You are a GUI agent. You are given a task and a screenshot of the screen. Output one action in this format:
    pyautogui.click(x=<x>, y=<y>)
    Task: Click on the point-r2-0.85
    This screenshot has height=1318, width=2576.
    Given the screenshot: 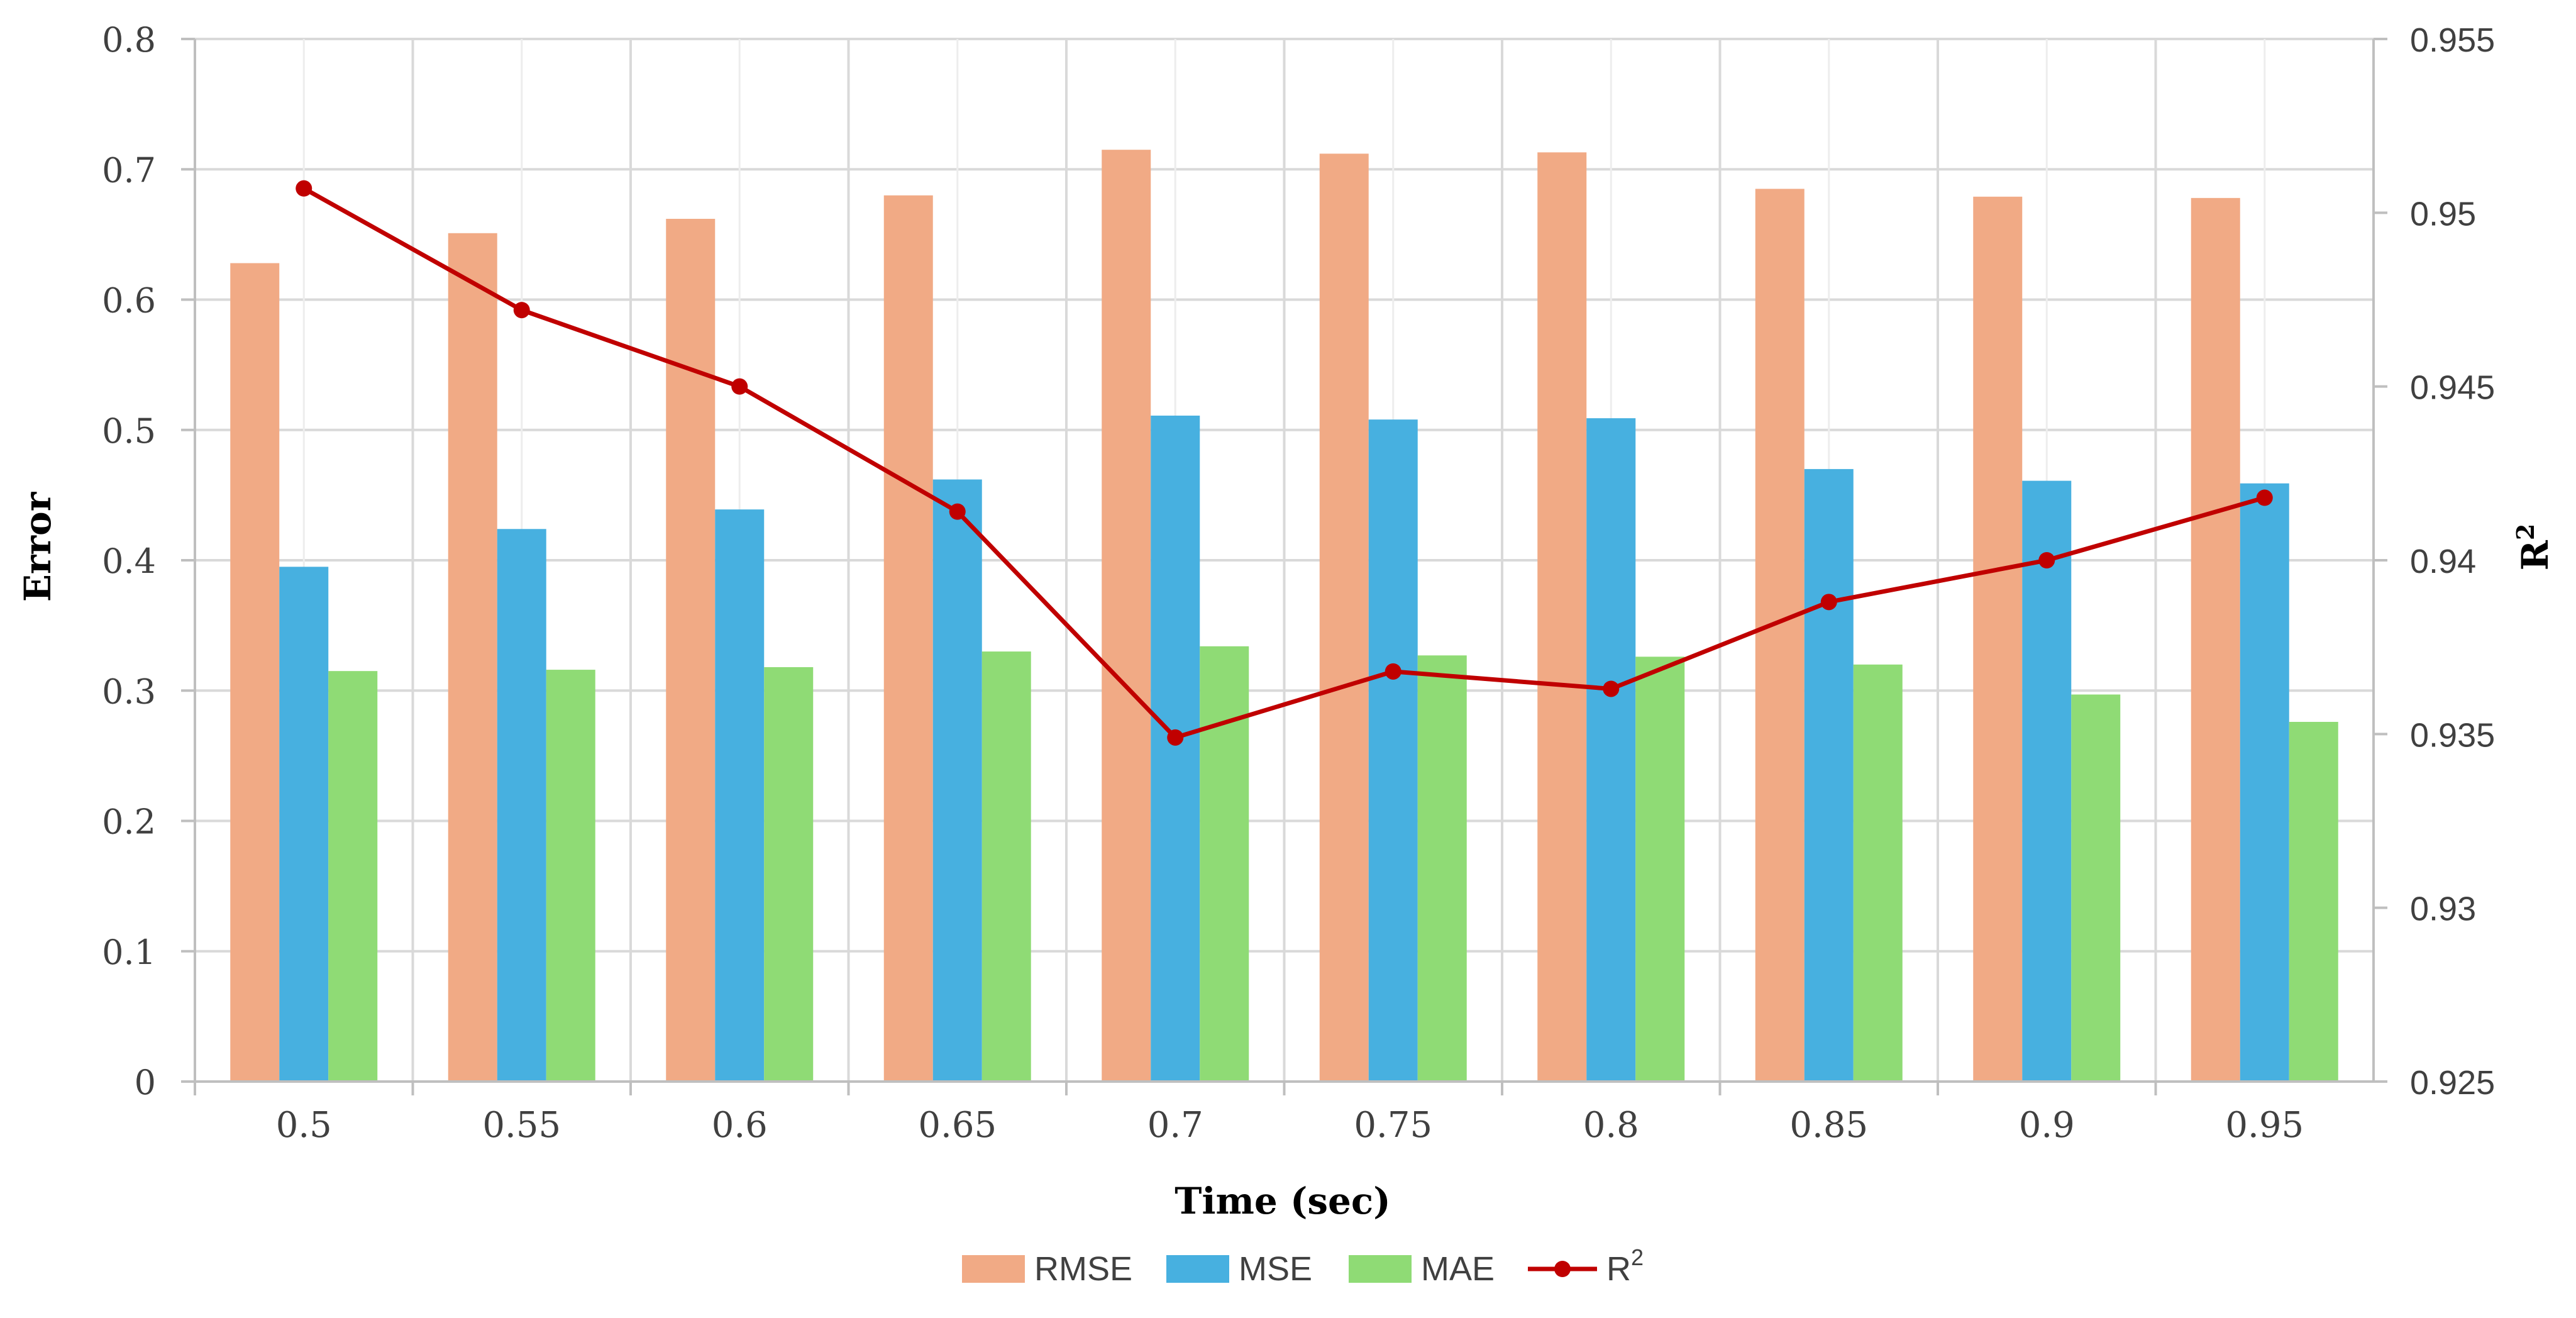 What is the action you would take?
    pyautogui.click(x=1828, y=602)
    